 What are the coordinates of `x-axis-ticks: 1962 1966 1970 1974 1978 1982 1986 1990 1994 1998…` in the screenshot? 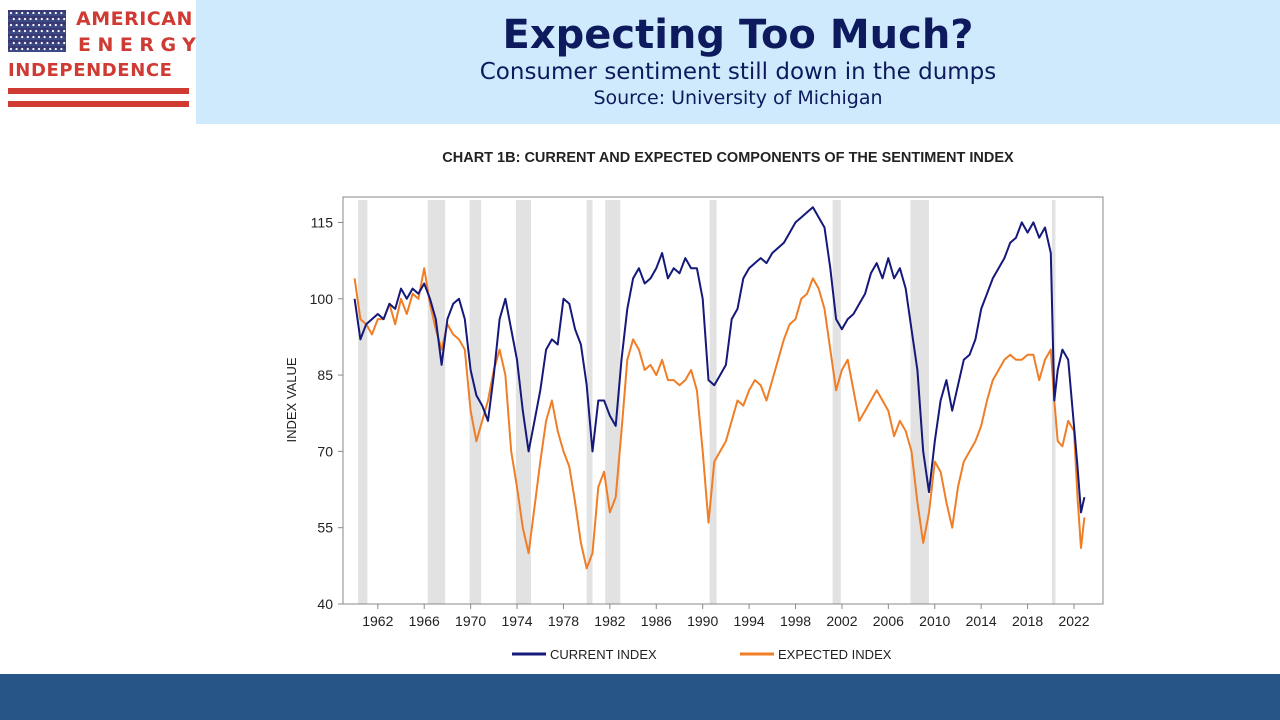 It's located at (726, 616).